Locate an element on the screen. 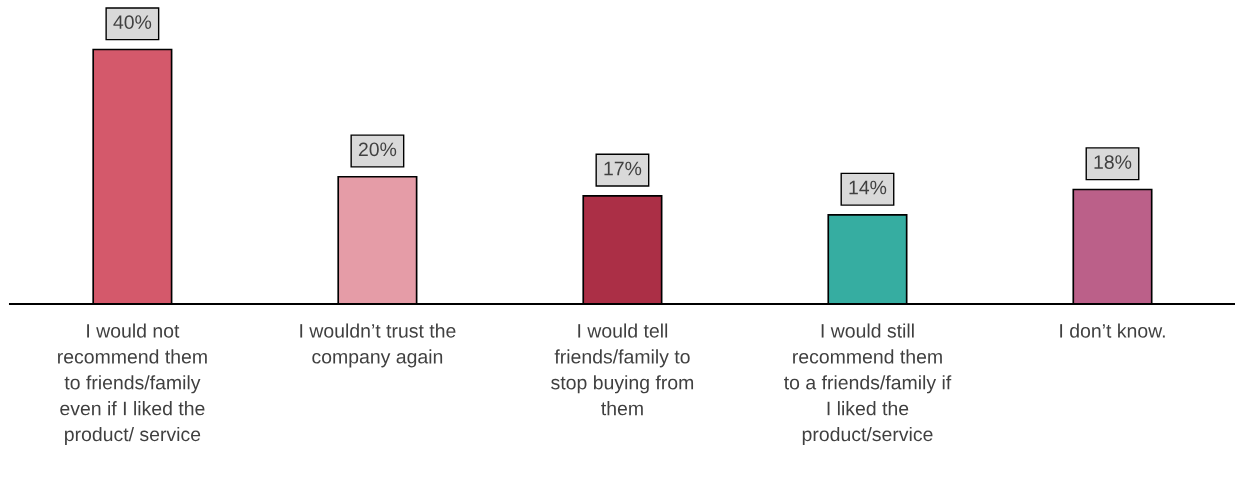  x-tick-label: I would tell friends/family to stop buying from them is located at coordinates (622, 369).